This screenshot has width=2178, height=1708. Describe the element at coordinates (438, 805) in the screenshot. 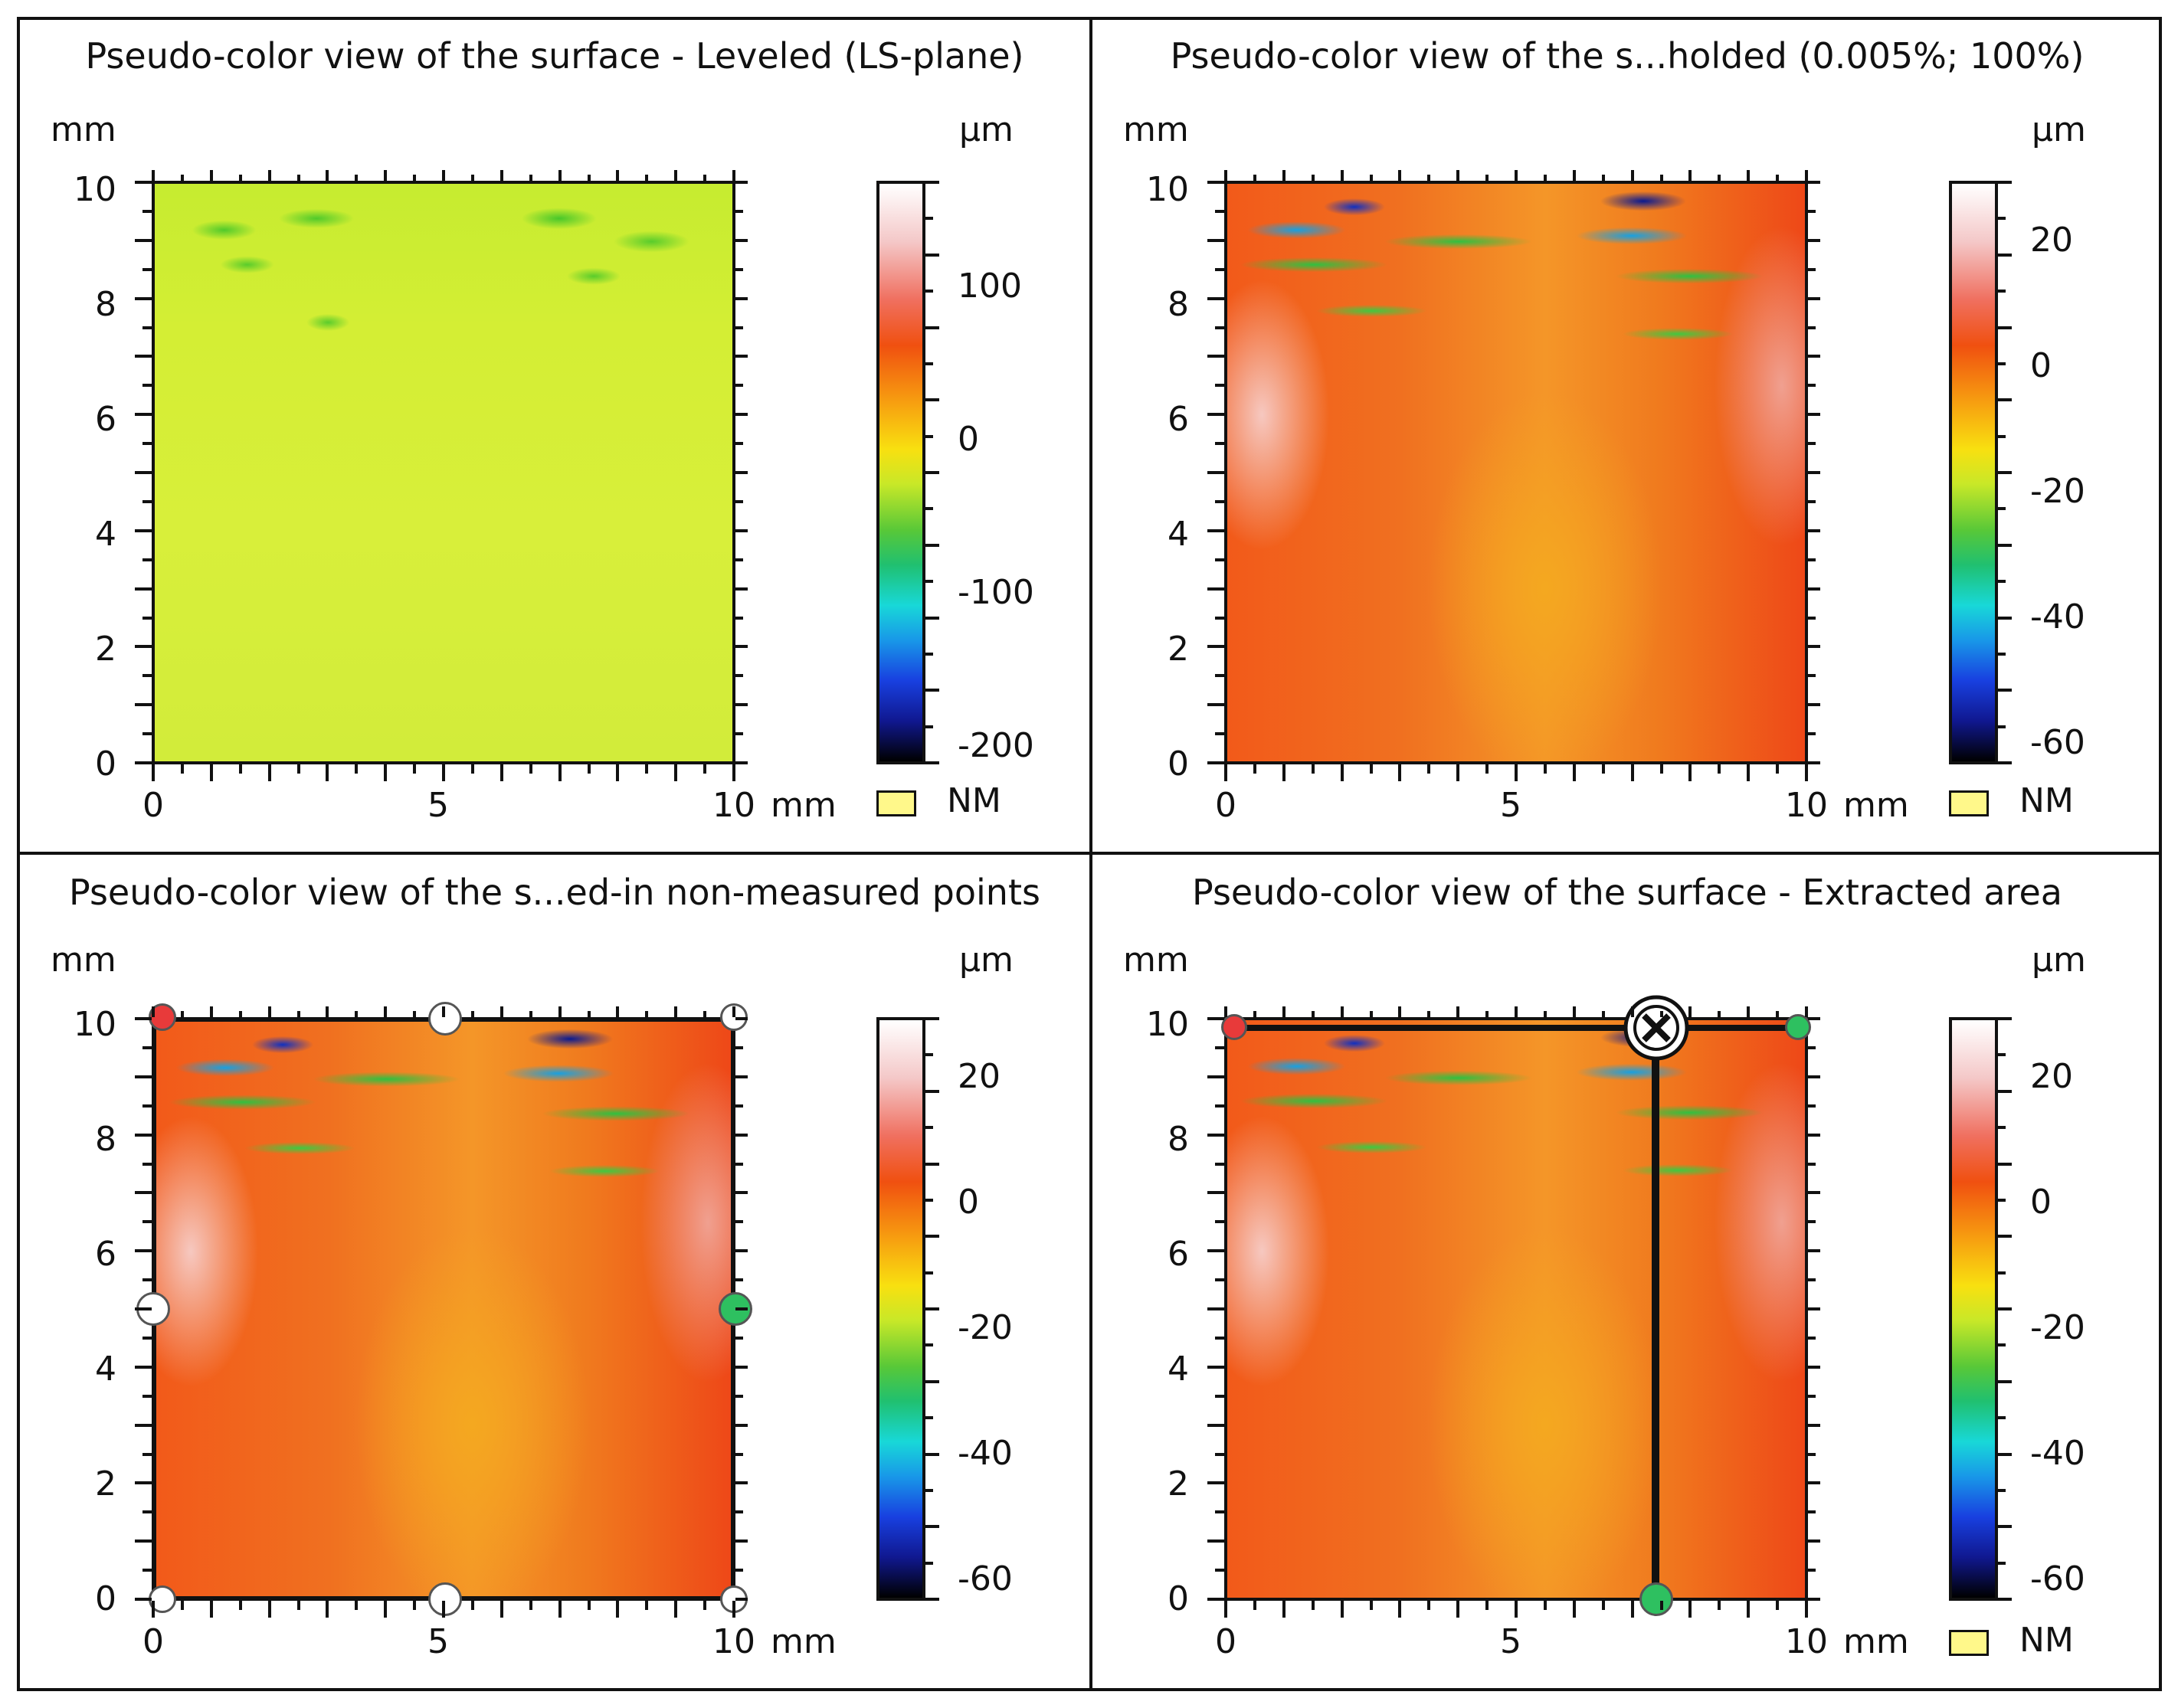

I see `x-tick-label: 5` at that location.